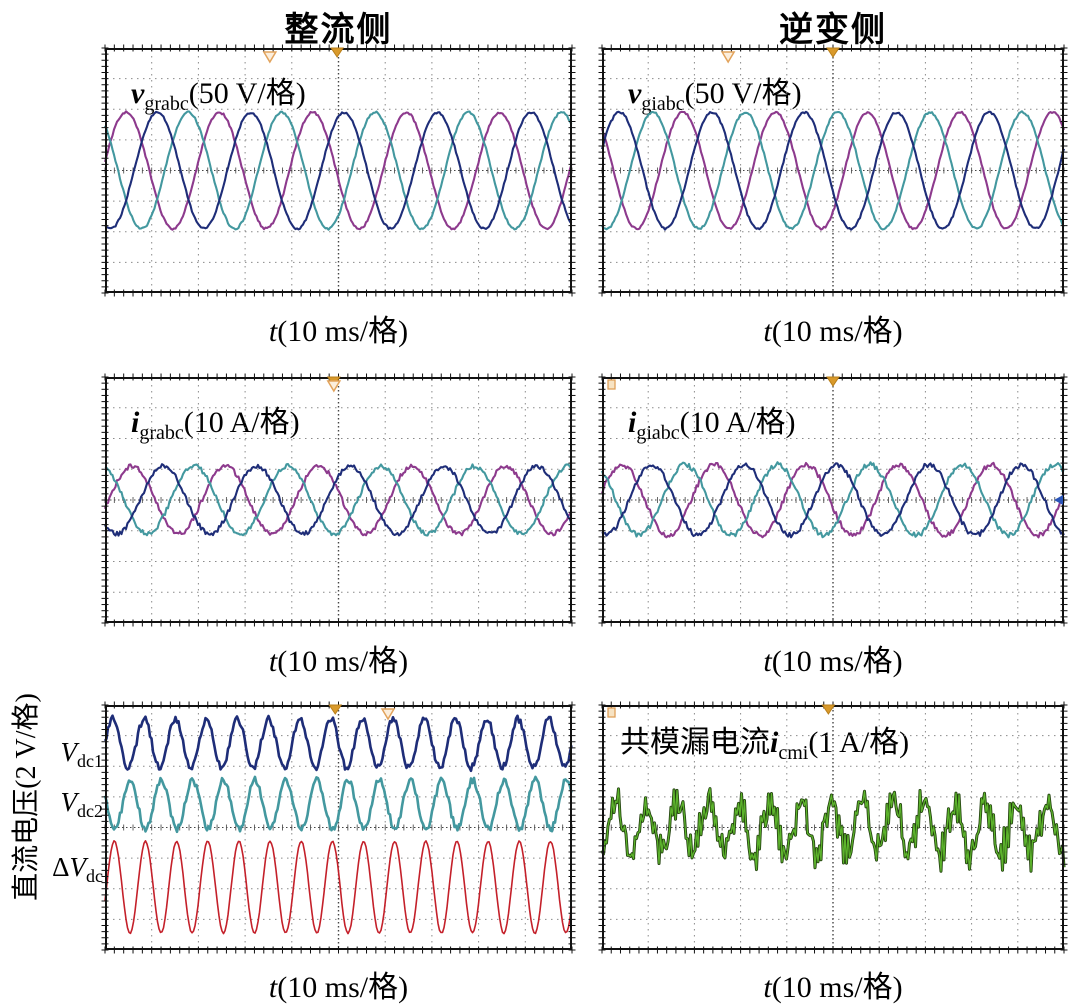  I want to click on scale-text: (1 A/格), so click(859, 742).